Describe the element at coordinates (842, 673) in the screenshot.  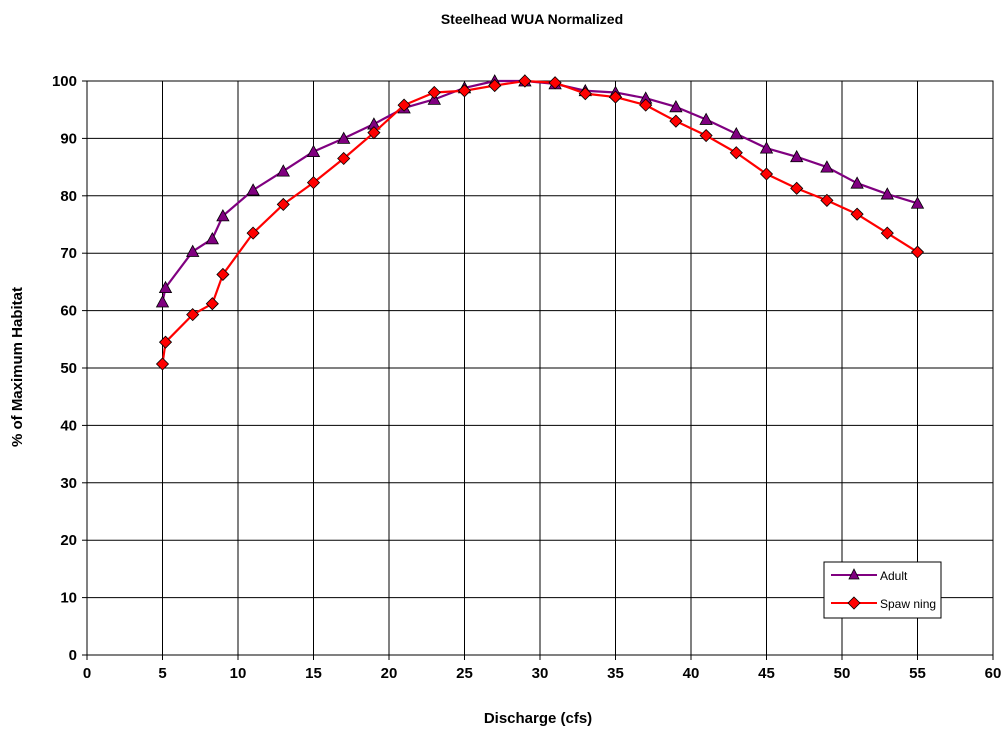
I see `x-tick-label: 50` at that location.